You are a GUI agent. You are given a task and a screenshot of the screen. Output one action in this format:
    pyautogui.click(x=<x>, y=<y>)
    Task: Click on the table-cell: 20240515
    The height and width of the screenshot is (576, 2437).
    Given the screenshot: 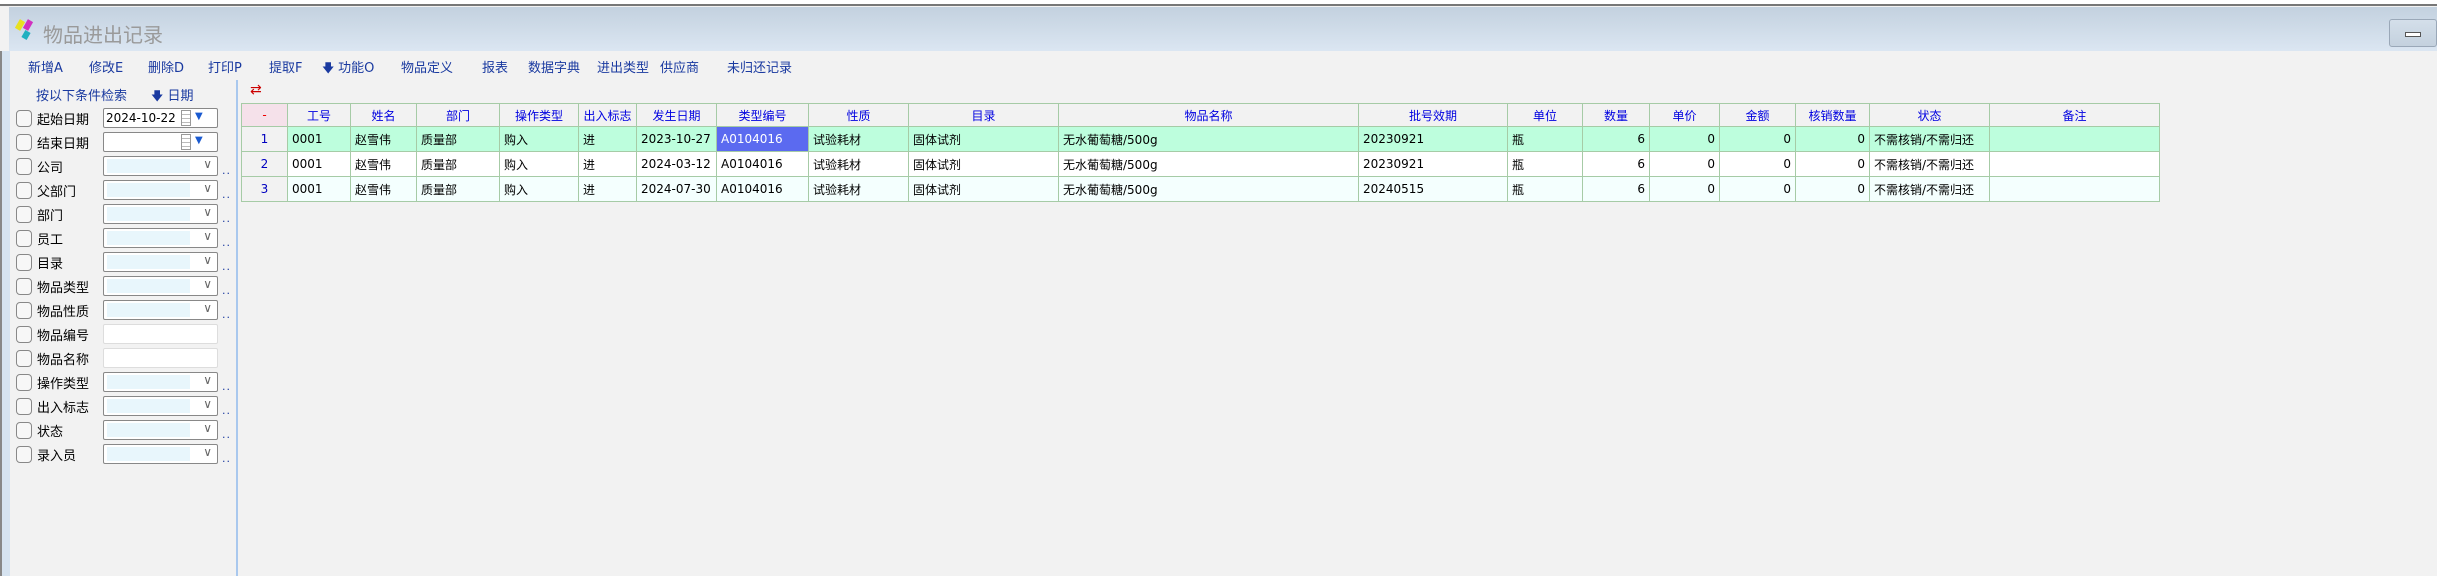 What is the action you would take?
    pyautogui.click(x=1433, y=189)
    